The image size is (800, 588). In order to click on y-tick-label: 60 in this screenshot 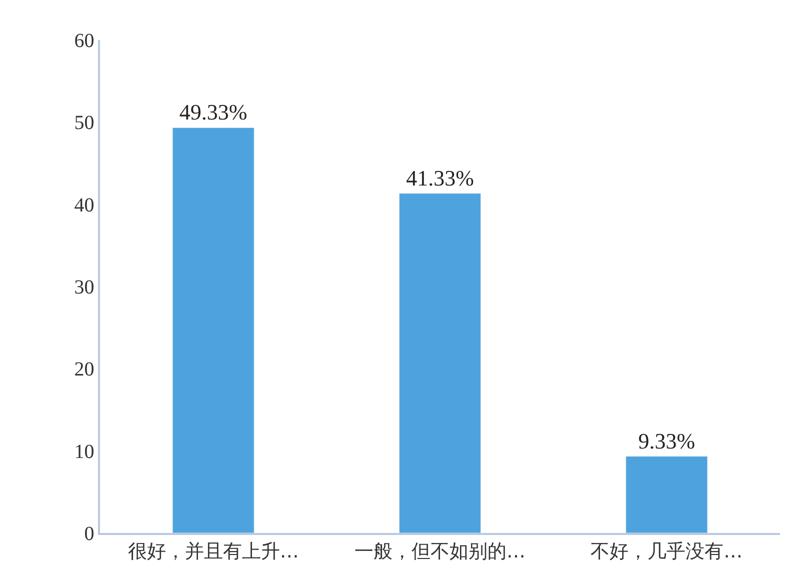, I will do `click(84, 41)`.